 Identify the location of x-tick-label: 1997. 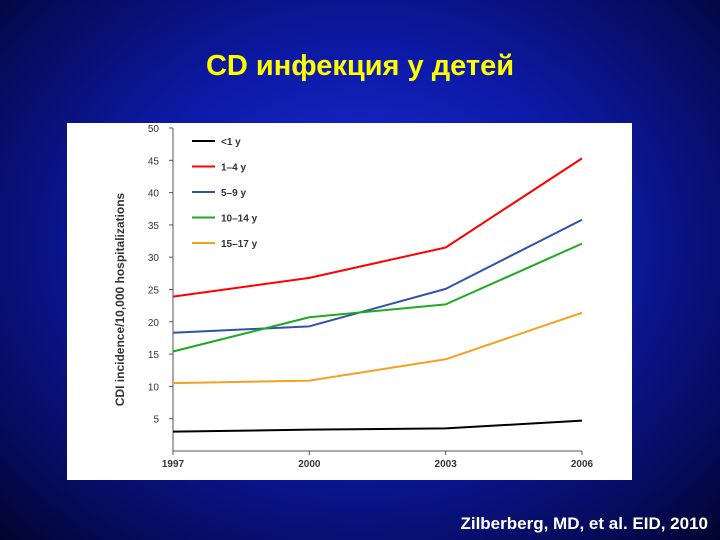
(173, 464).